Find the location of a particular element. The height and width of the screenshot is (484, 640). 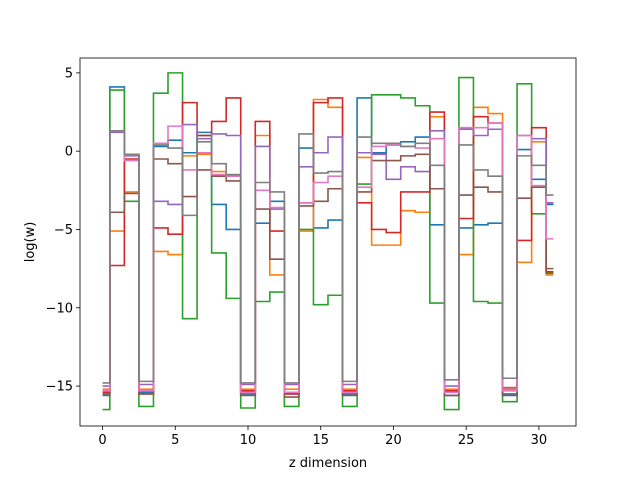

y-tick-label: −5 is located at coordinates (63, 230).